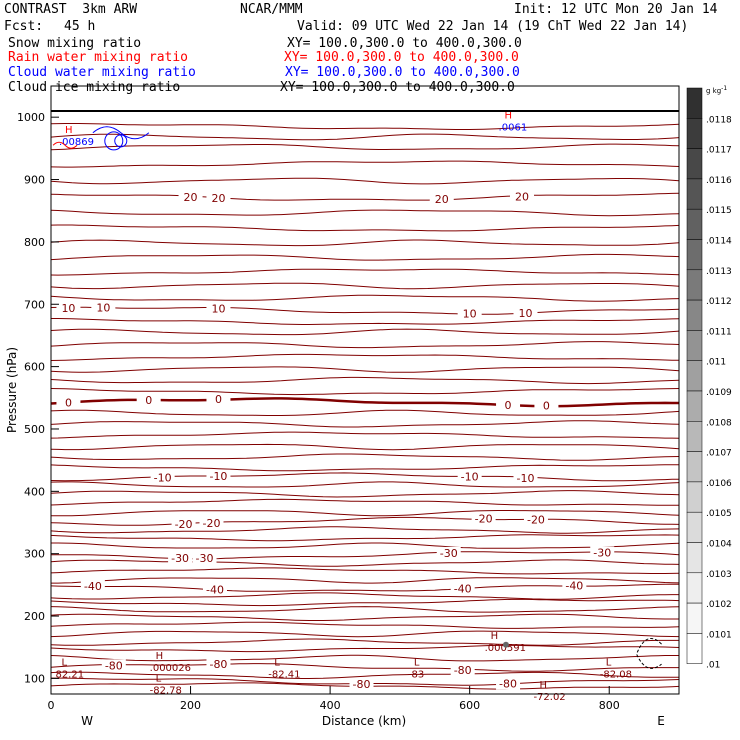 This screenshot has width=740, height=740. I want to click on x-tick-label: 800, so click(609, 705).